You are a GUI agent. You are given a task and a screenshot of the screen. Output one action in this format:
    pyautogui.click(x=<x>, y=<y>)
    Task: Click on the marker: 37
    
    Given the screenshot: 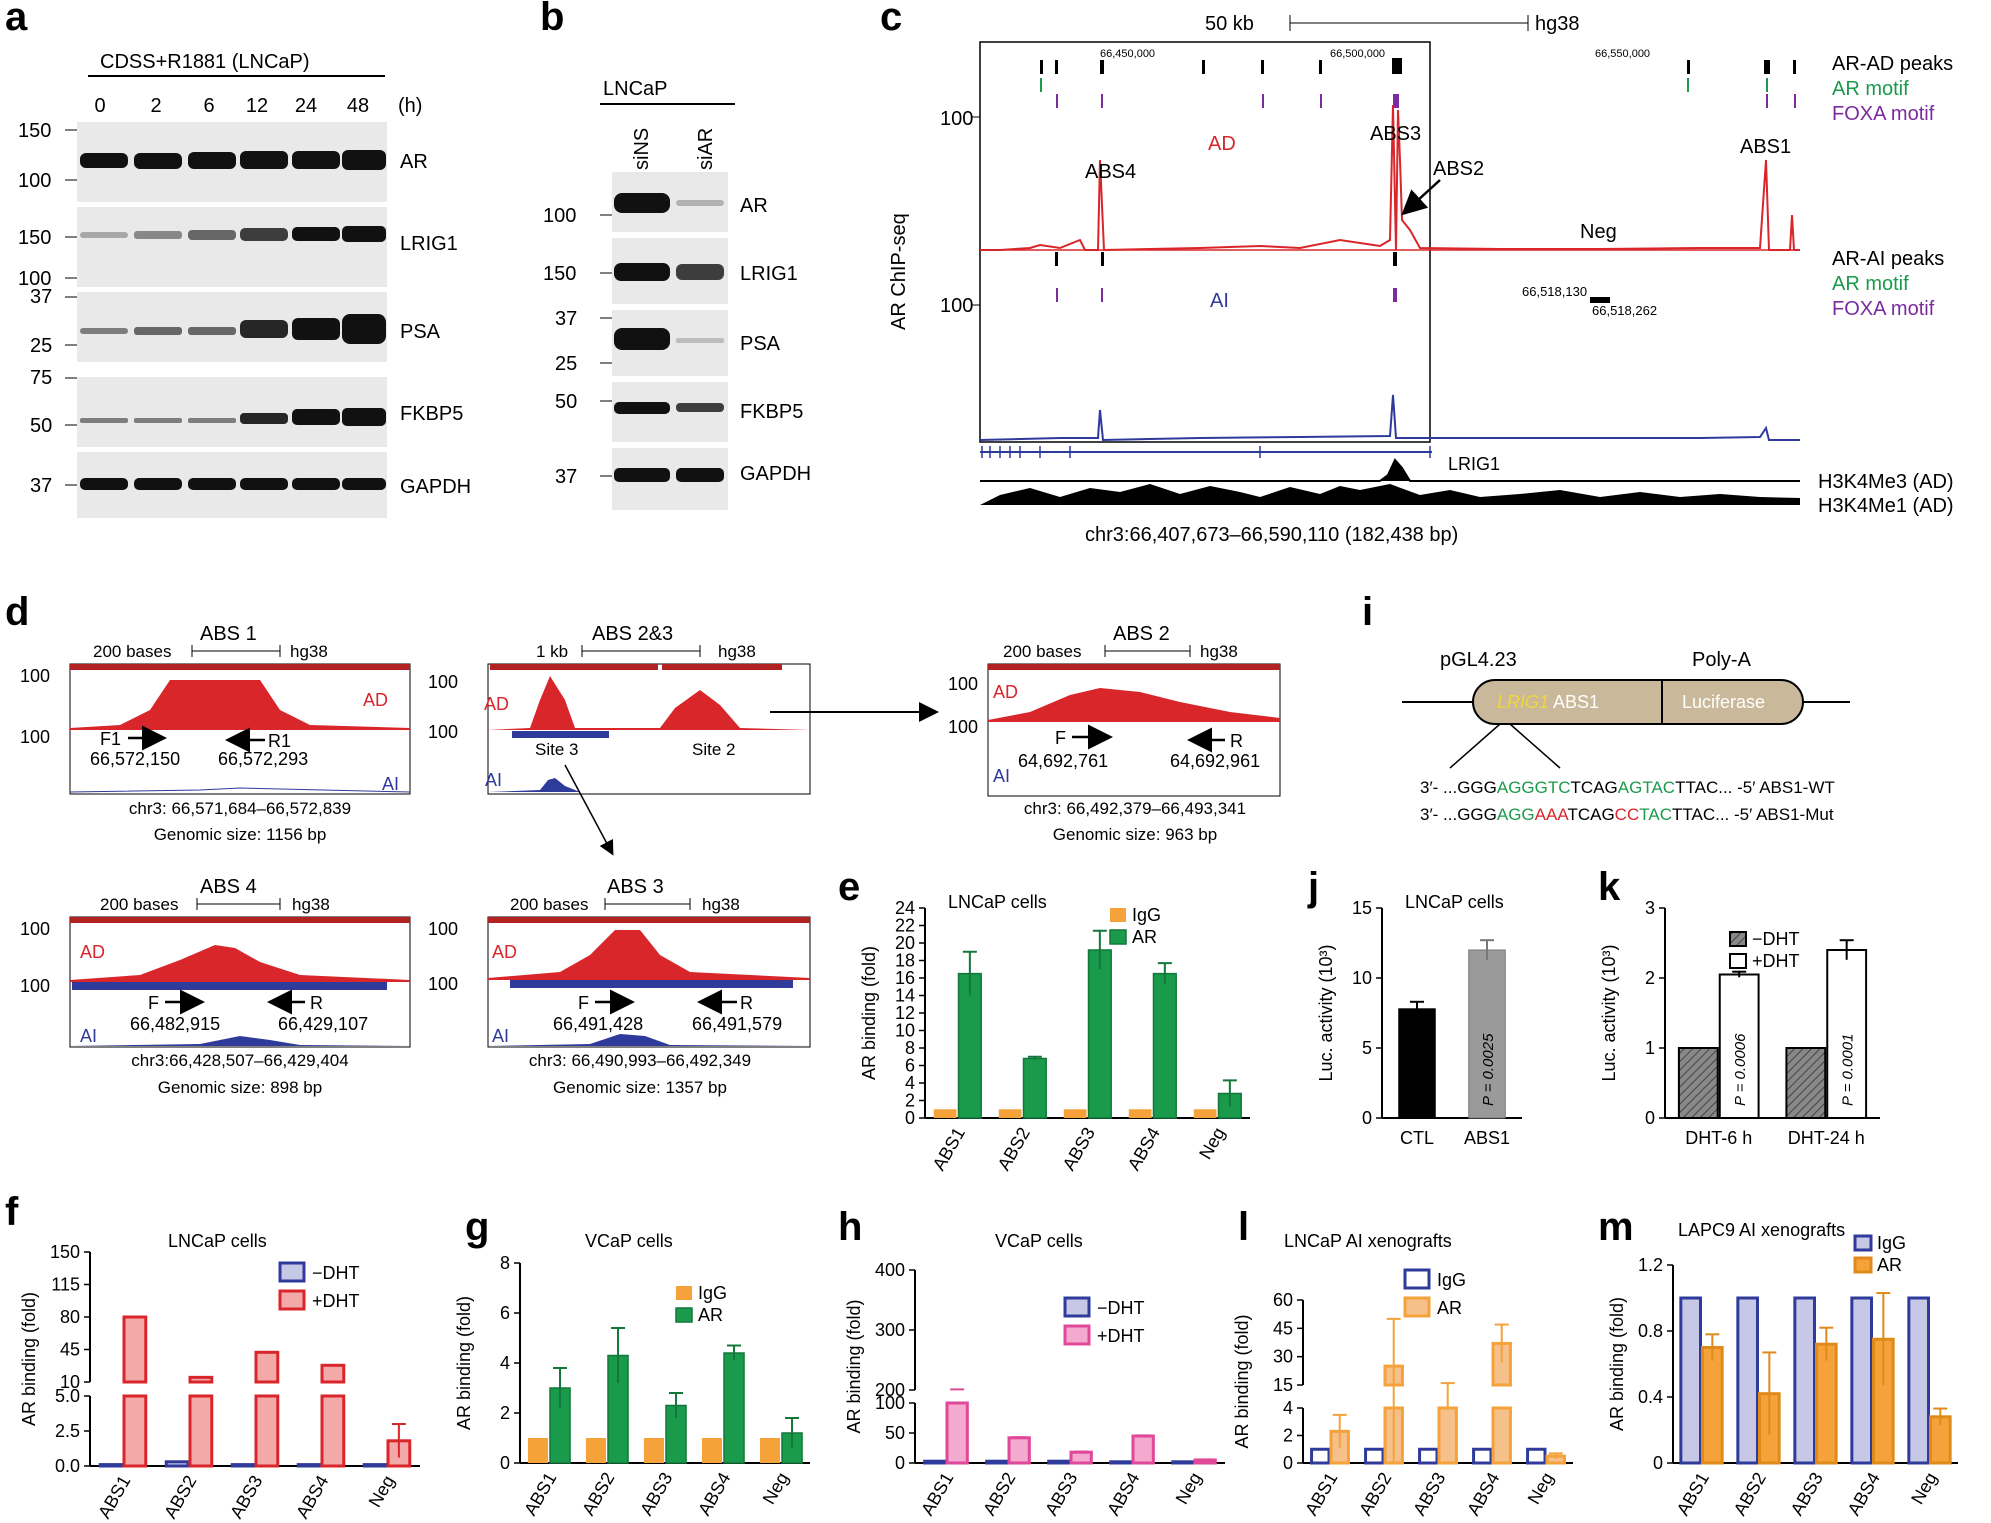 What is the action you would take?
    pyautogui.click(x=566, y=477)
    